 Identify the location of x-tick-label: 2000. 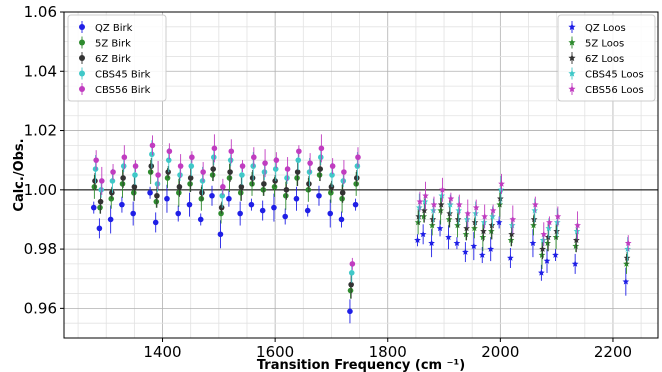
(500, 352).